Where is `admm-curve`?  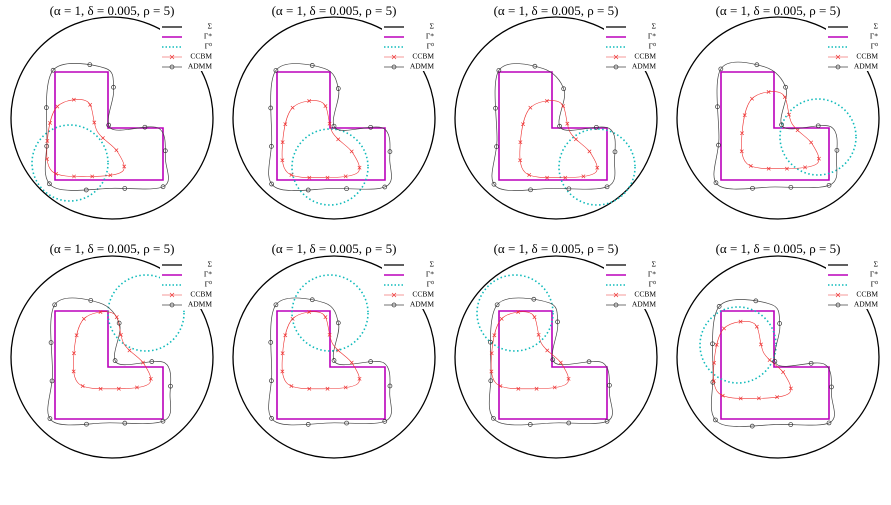 admm-curve is located at coordinates (775, 125).